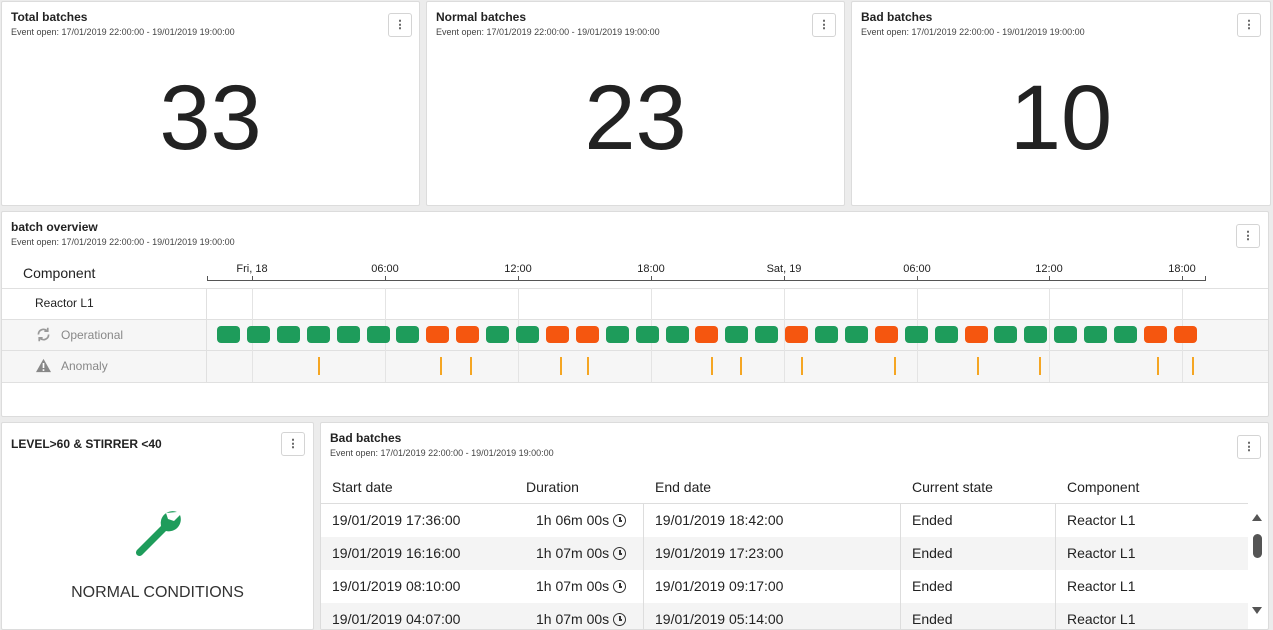 This screenshot has width=1273, height=630. What do you see at coordinates (643, 566) in the screenshot?
I see `column-divider` at bounding box center [643, 566].